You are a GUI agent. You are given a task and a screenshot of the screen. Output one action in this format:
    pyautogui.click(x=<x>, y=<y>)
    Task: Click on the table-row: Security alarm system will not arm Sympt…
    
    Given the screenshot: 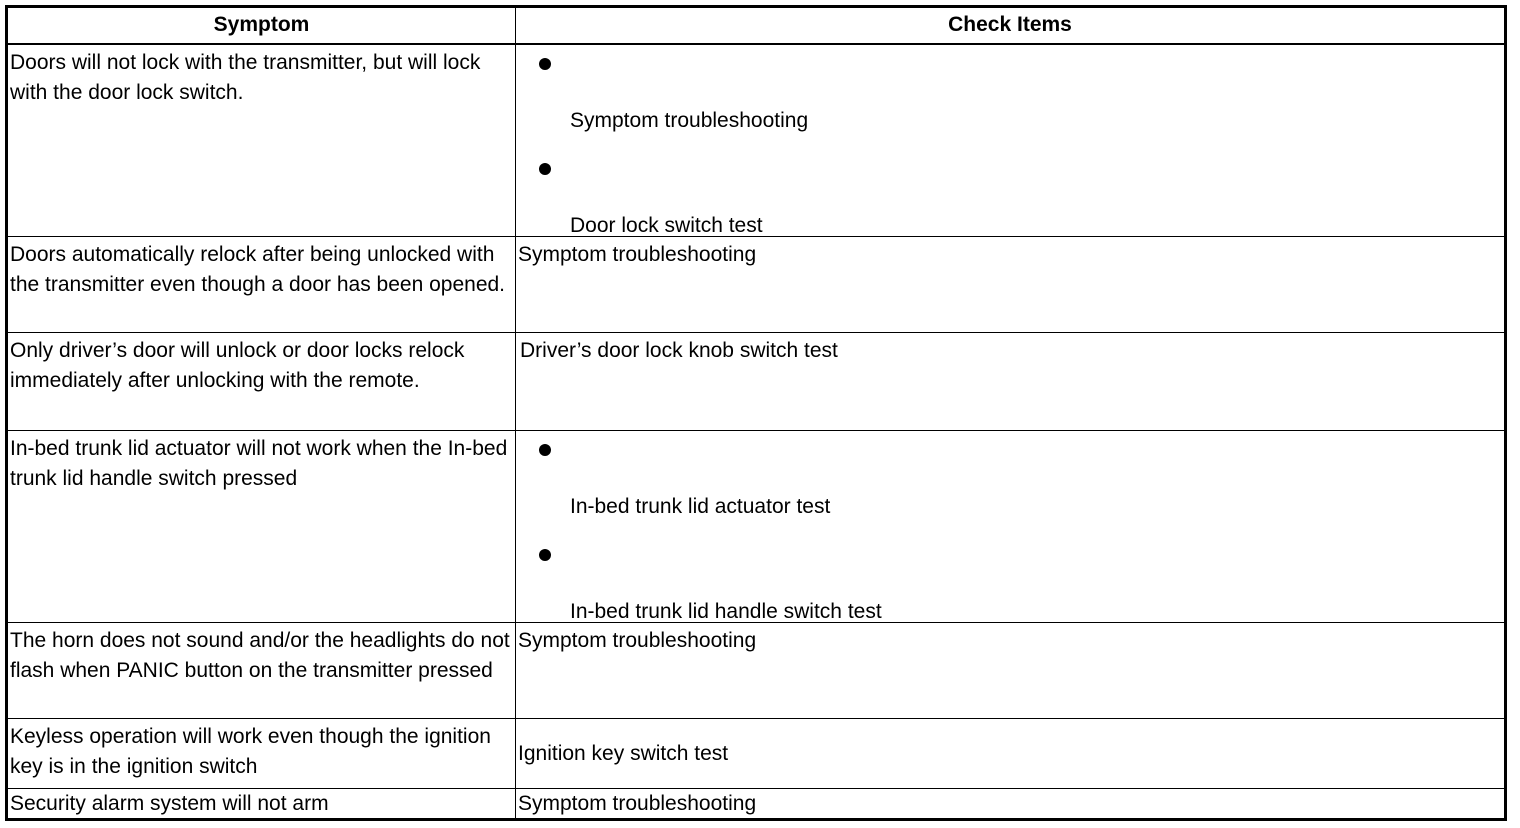 What is the action you would take?
    pyautogui.click(x=756, y=803)
    